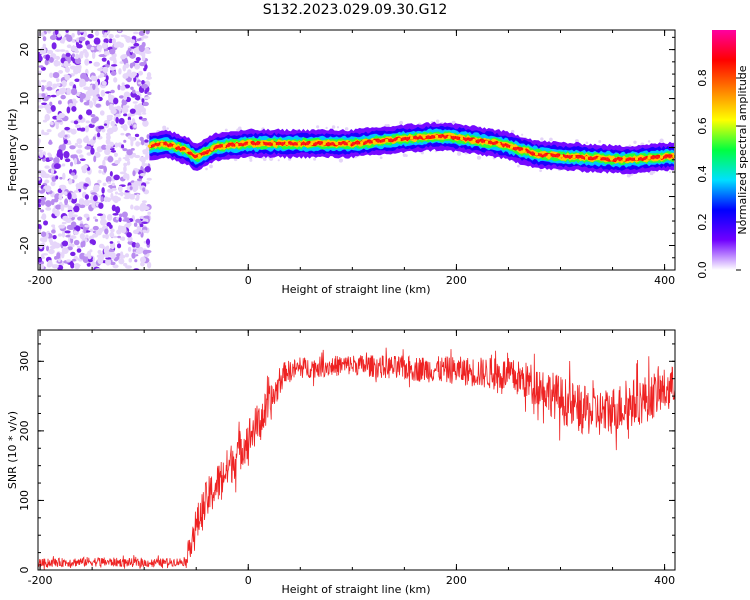  Describe the element at coordinates (456, 580) in the screenshot. I see `x-tick-label: 200` at that location.